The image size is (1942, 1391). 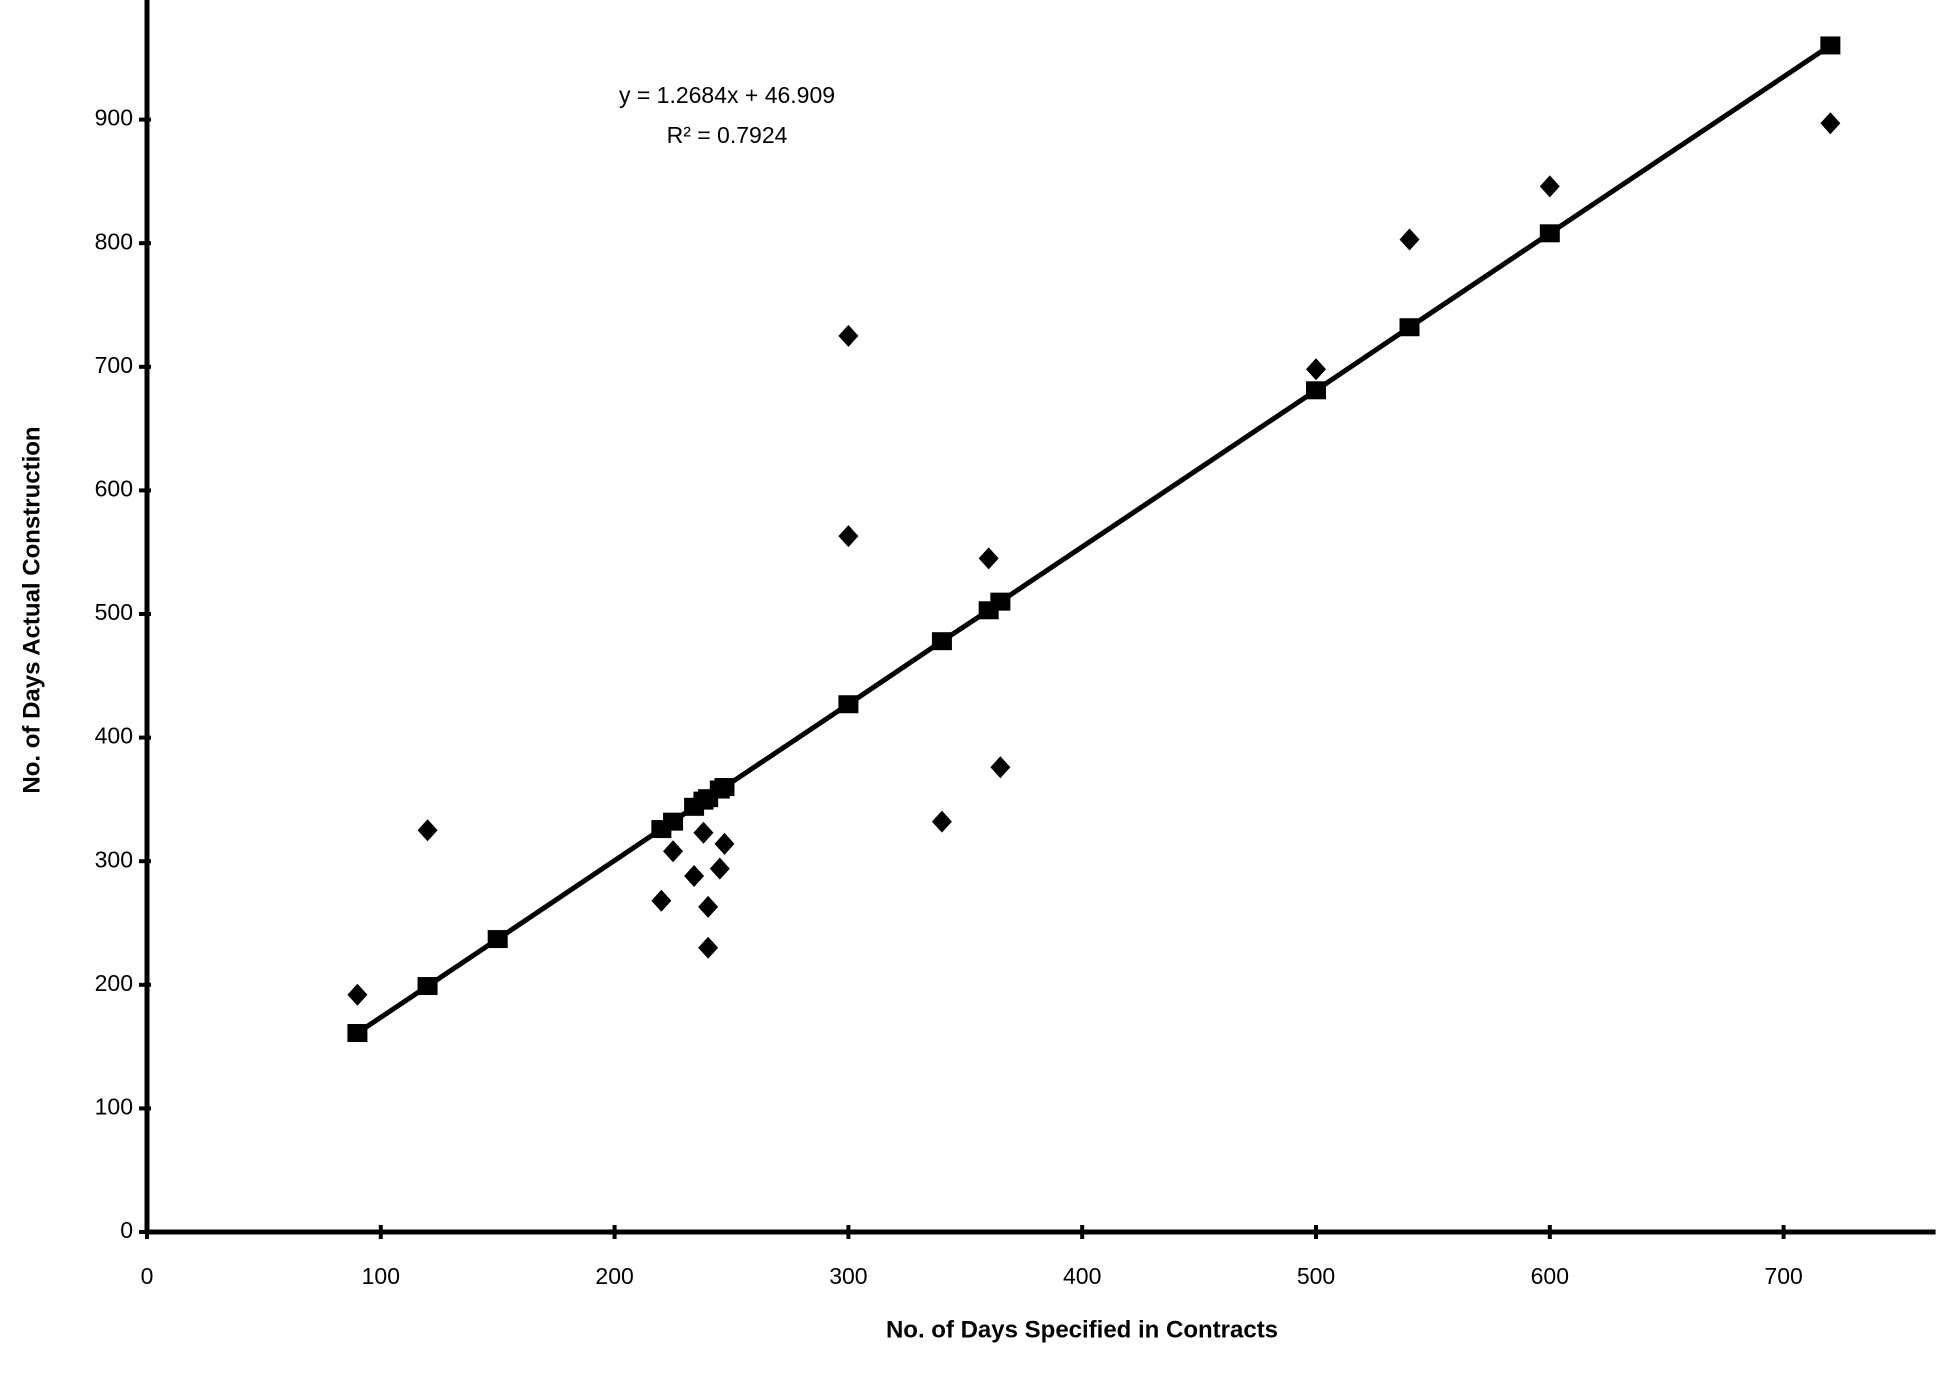 What do you see at coordinates (614, 1276) in the screenshot?
I see `x-tick-label: 200` at bounding box center [614, 1276].